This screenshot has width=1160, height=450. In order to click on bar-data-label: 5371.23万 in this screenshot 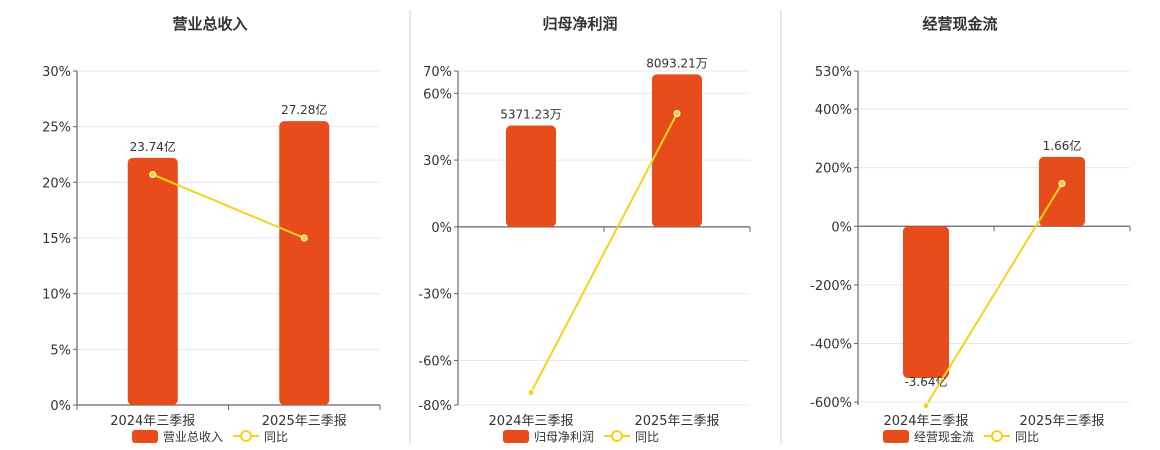, I will do `click(531, 115)`.